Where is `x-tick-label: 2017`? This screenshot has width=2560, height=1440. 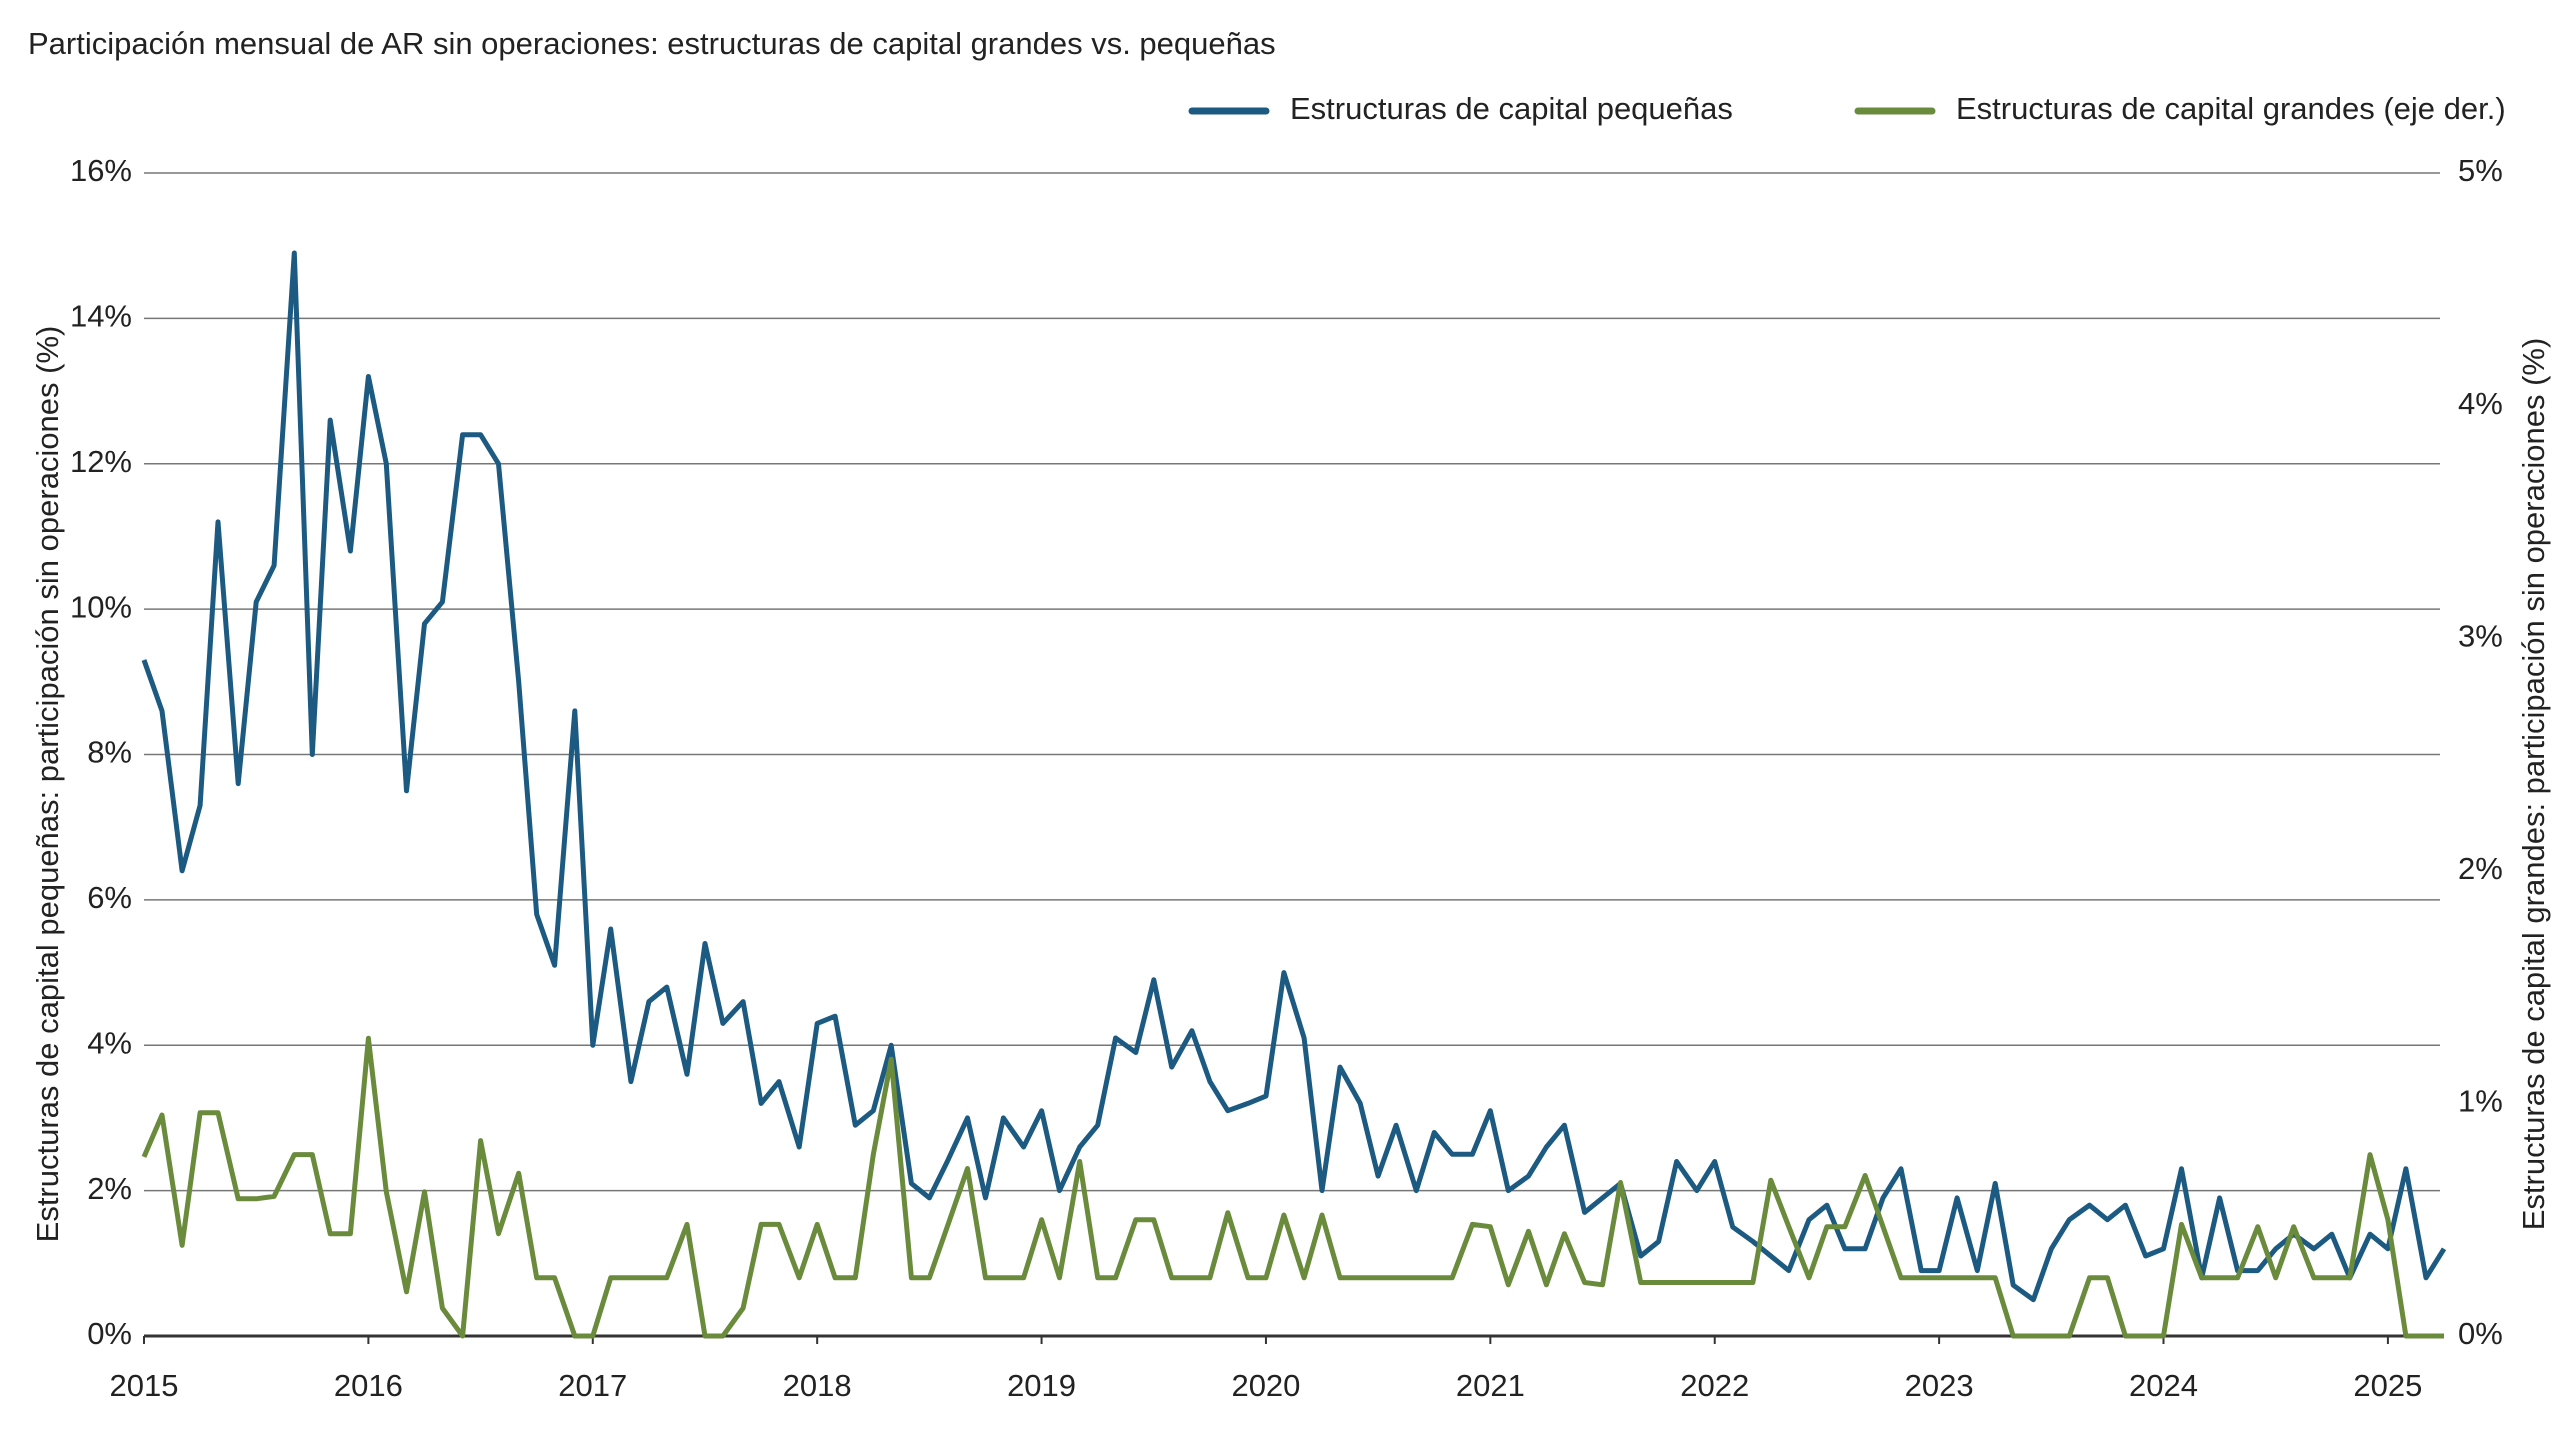
x-tick-label: 2017 is located at coordinates (592, 1385).